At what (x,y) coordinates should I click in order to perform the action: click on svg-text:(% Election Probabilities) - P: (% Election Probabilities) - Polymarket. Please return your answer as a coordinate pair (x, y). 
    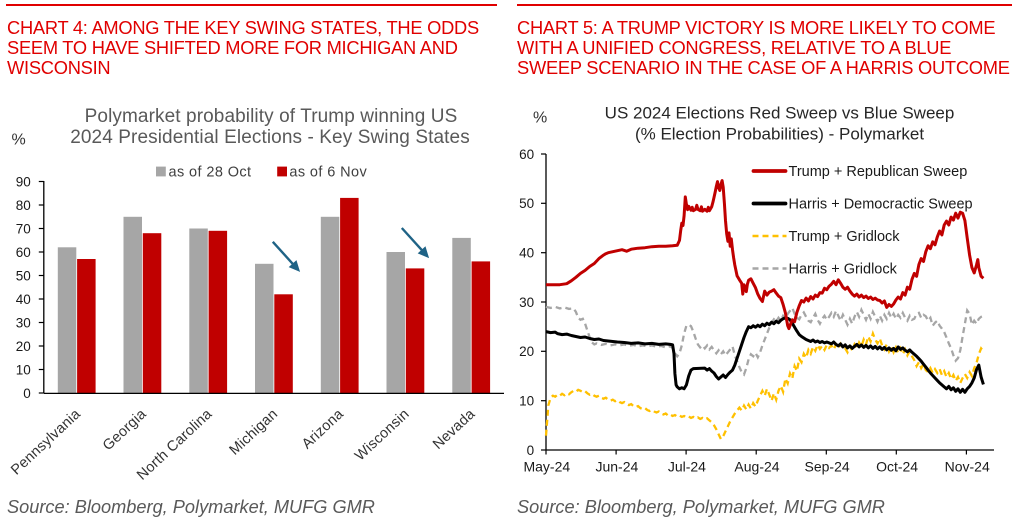
    Looking at the image, I should click on (779, 133).